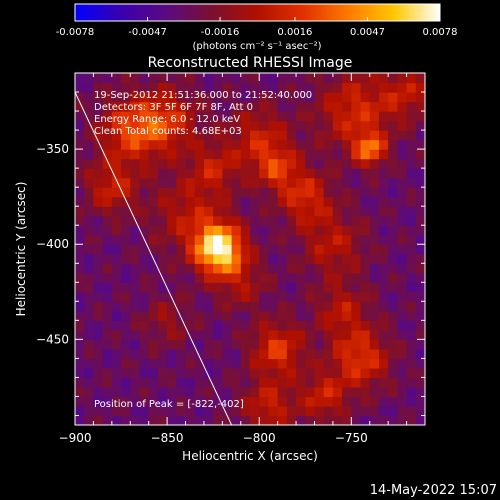  What do you see at coordinates (250, 456) in the screenshot?
I see `x-axis-label: Heliocentric X (arcsec)` at bounding box center [250, 456].